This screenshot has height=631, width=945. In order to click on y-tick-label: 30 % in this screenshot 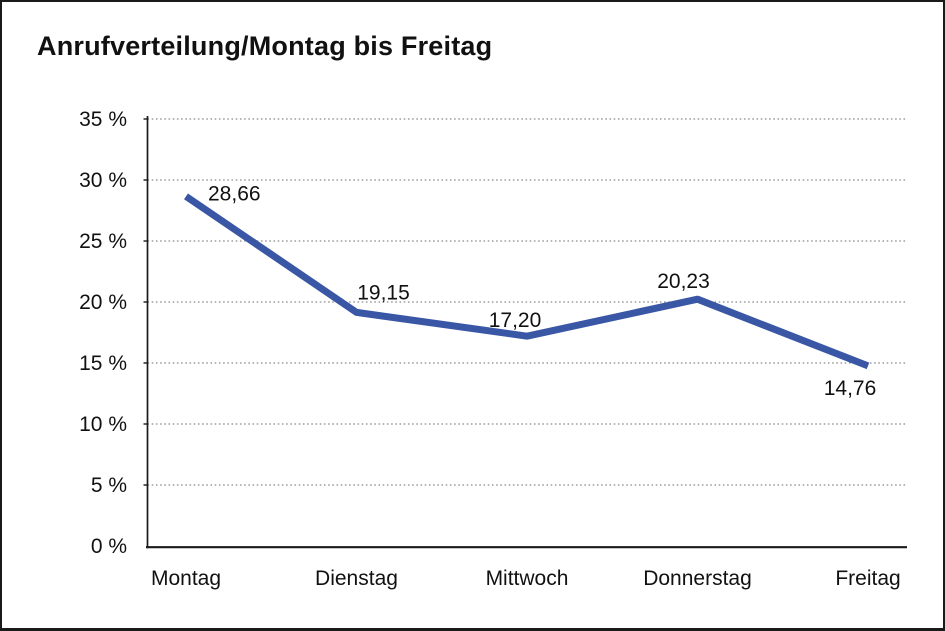, I will do `click(103, 180)`.